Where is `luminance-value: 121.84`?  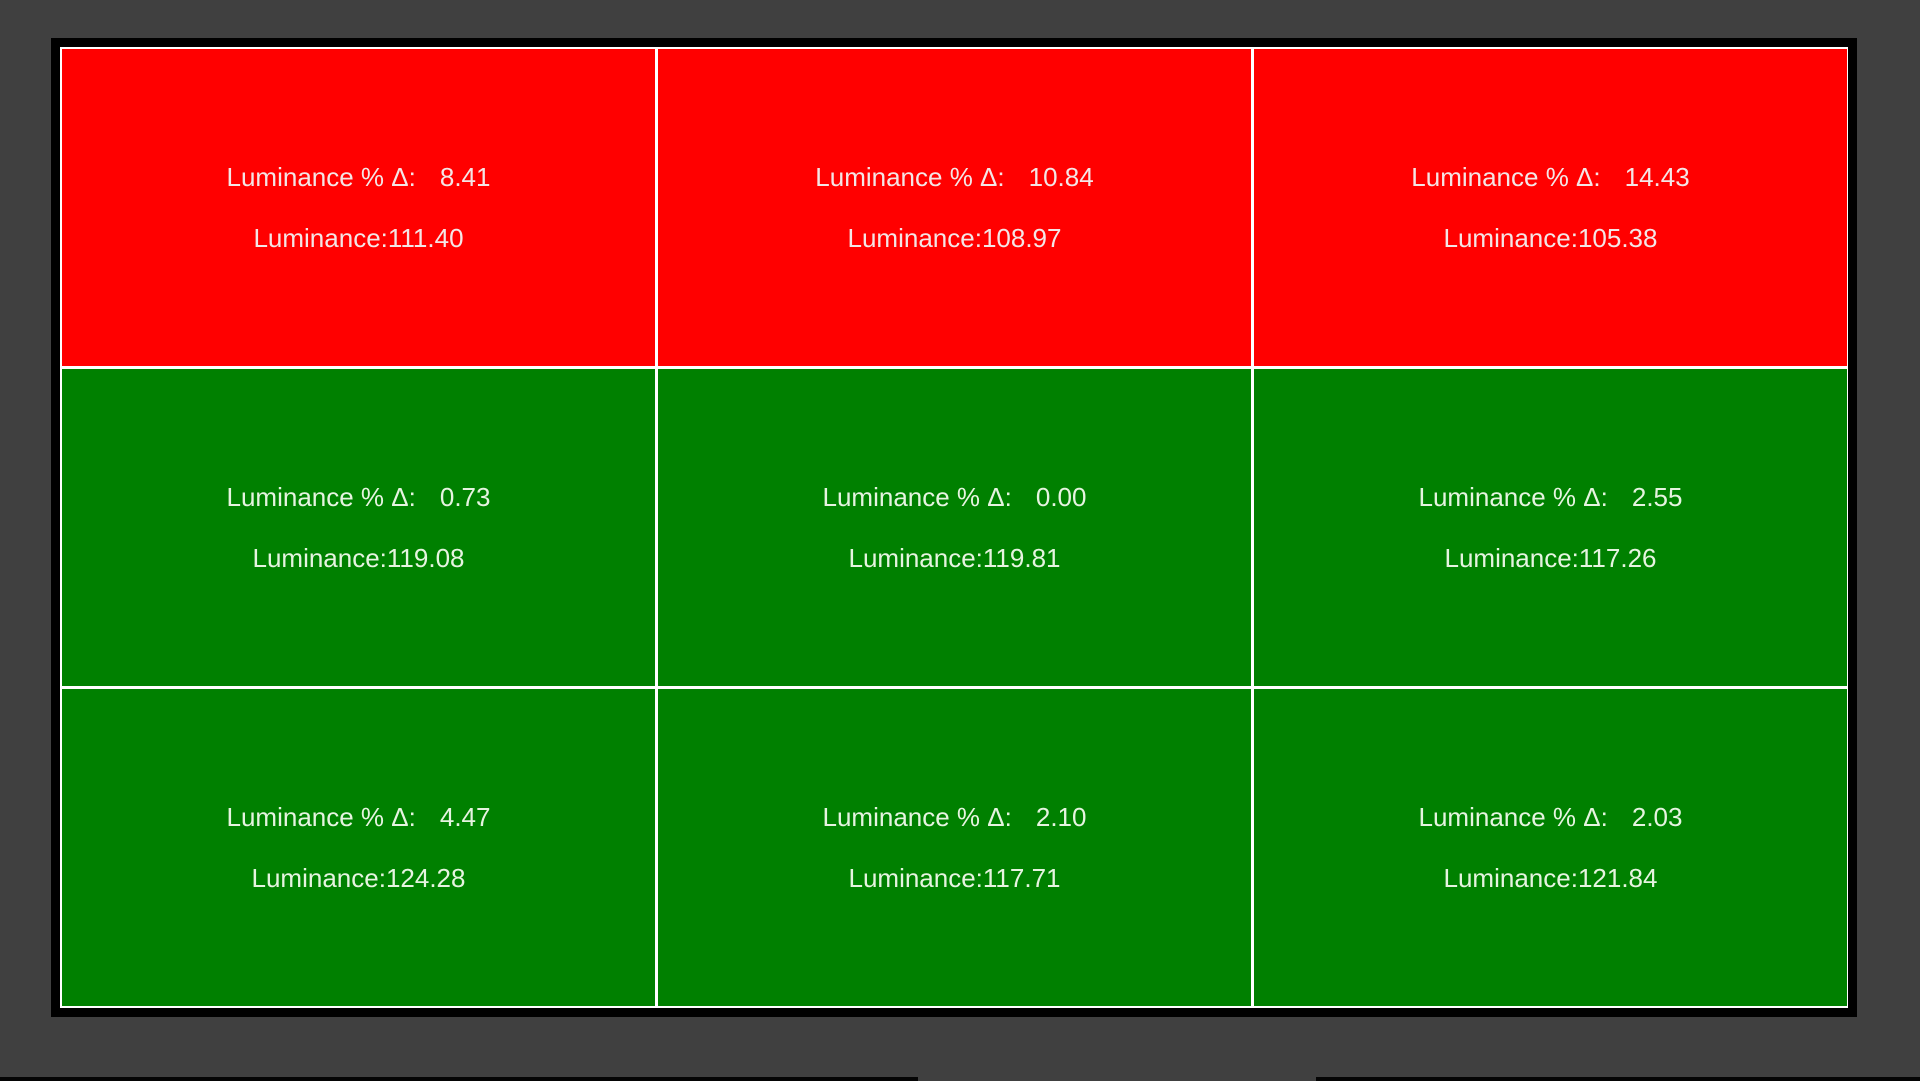
luminance-value: 121.84 is located at coordinates (1617, 878).